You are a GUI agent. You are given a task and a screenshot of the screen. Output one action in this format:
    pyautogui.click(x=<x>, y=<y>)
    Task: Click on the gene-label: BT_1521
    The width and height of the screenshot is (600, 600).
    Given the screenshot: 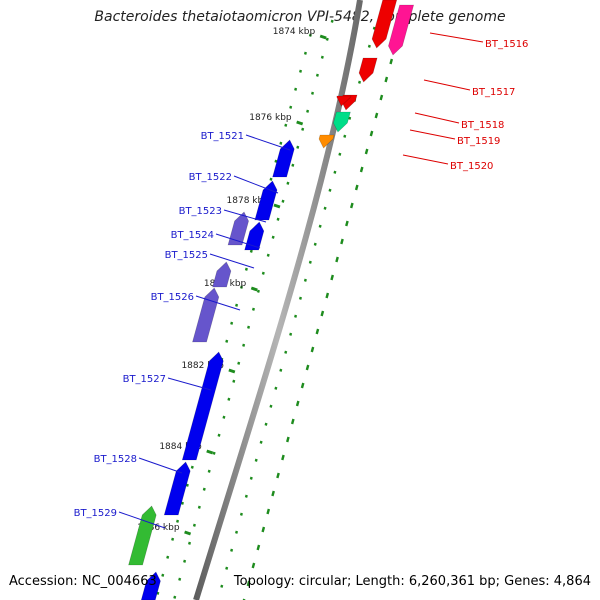 What is the action you would take?
    pyautogui.click(x=222, y=136)
    